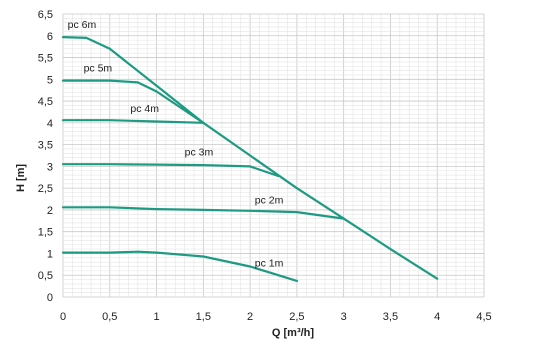 The image size is (545, 343). I want to click on series-line-pc-3m, so click(170, 170).